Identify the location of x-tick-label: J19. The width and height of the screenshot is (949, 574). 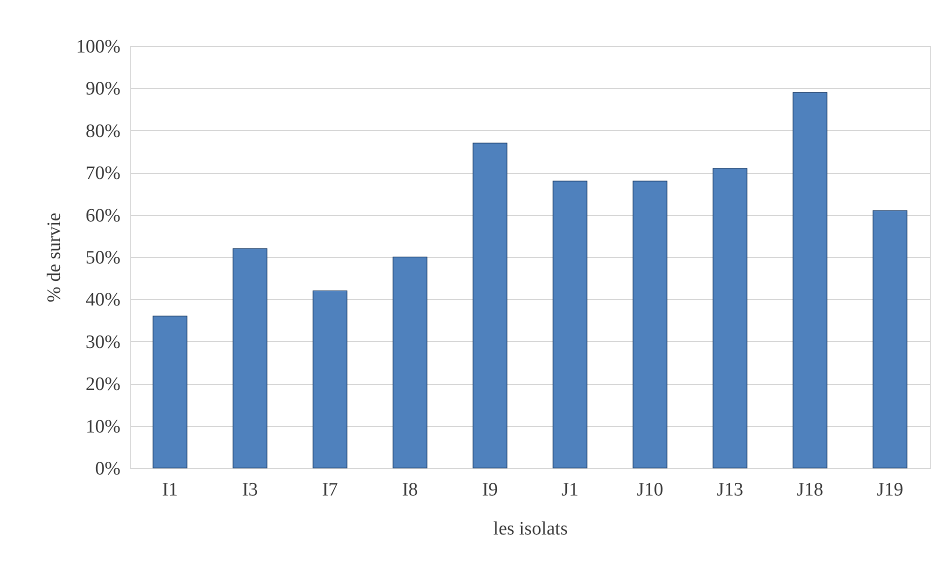
(890, 490).